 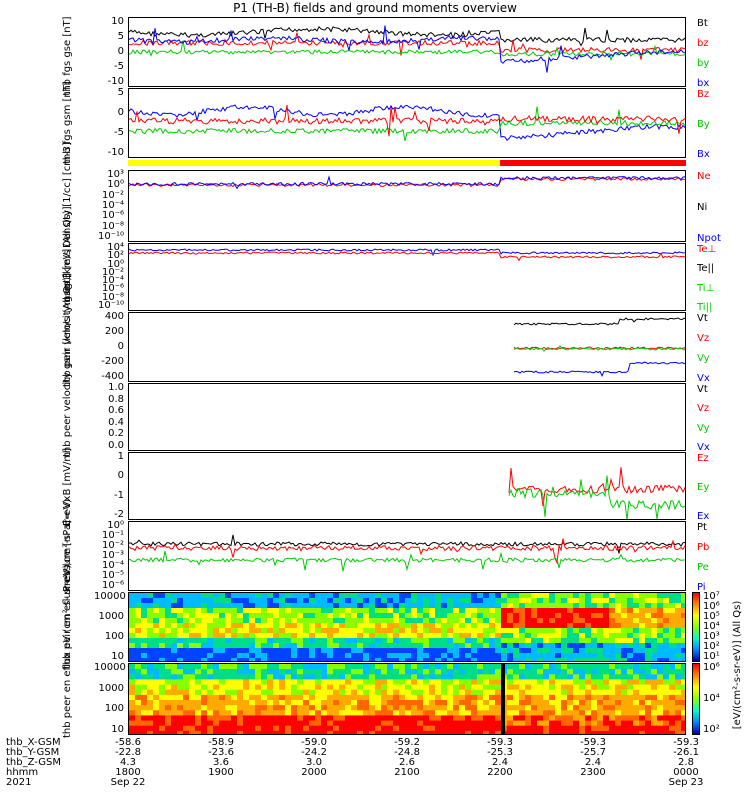 What do you see at coordinates (112, 565) in the screenshot?
I see `ytick-label: 10⁻⁴` at bounding box center [112, 565].